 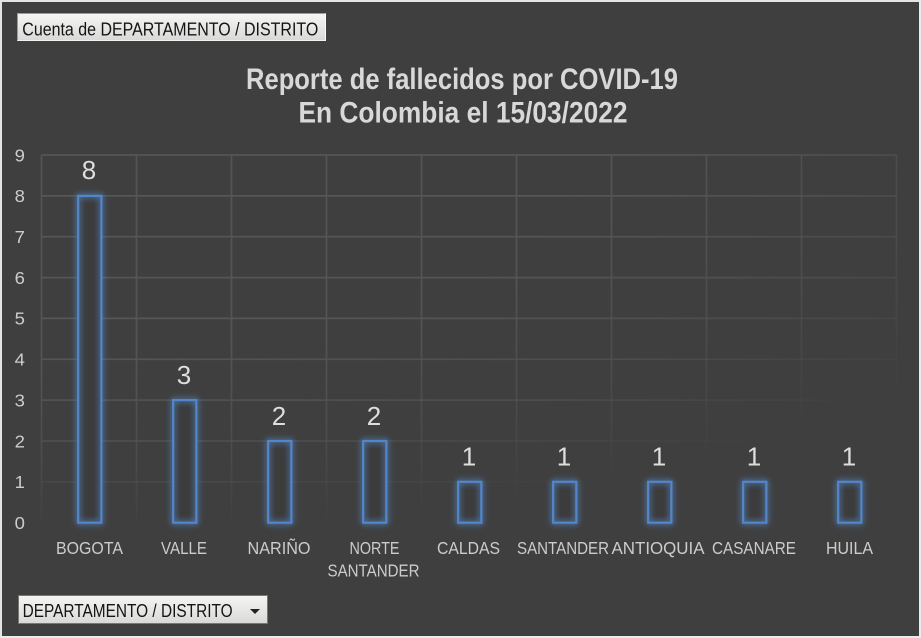 What do you see at coordinates (20, 155) in the screenshot?
I see `svg-text: 9` at bounding box center [20, 155].